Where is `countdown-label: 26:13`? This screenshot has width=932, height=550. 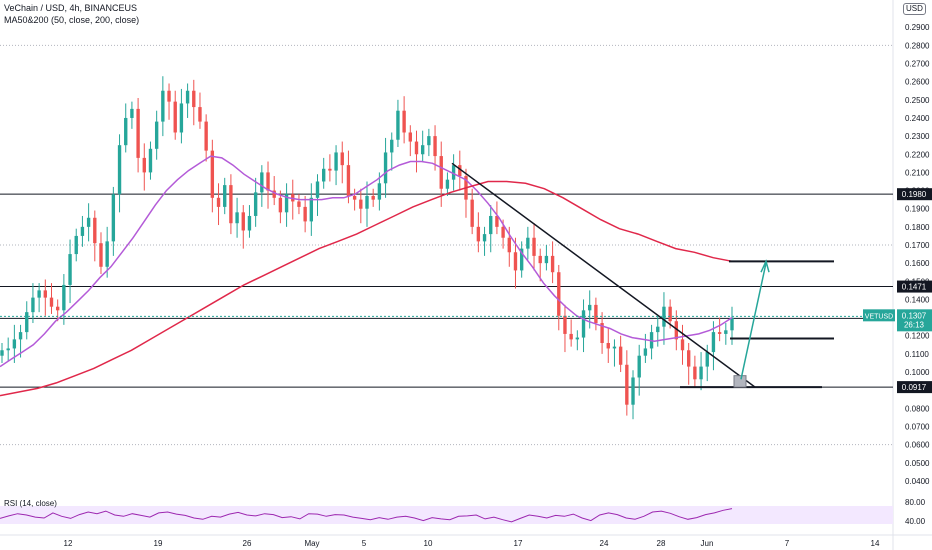 countdown-label: 26:13 is located at coordinates (914, 324).